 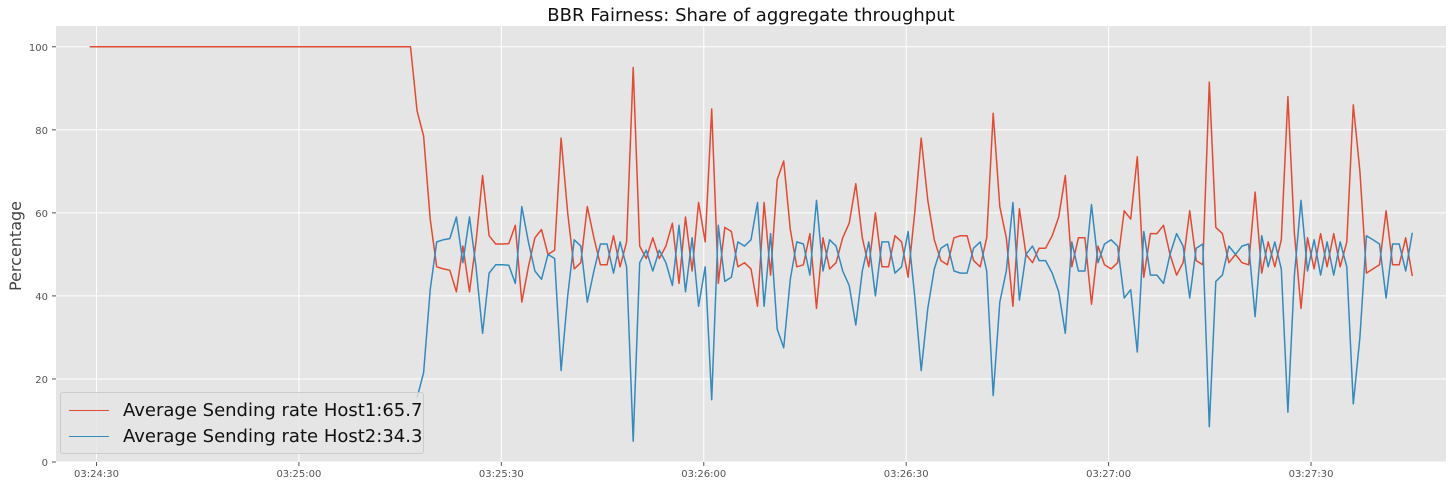 I want to click on legend-item-host2: Average Sending rate Host2:34.3, so click(x=245, y=436).